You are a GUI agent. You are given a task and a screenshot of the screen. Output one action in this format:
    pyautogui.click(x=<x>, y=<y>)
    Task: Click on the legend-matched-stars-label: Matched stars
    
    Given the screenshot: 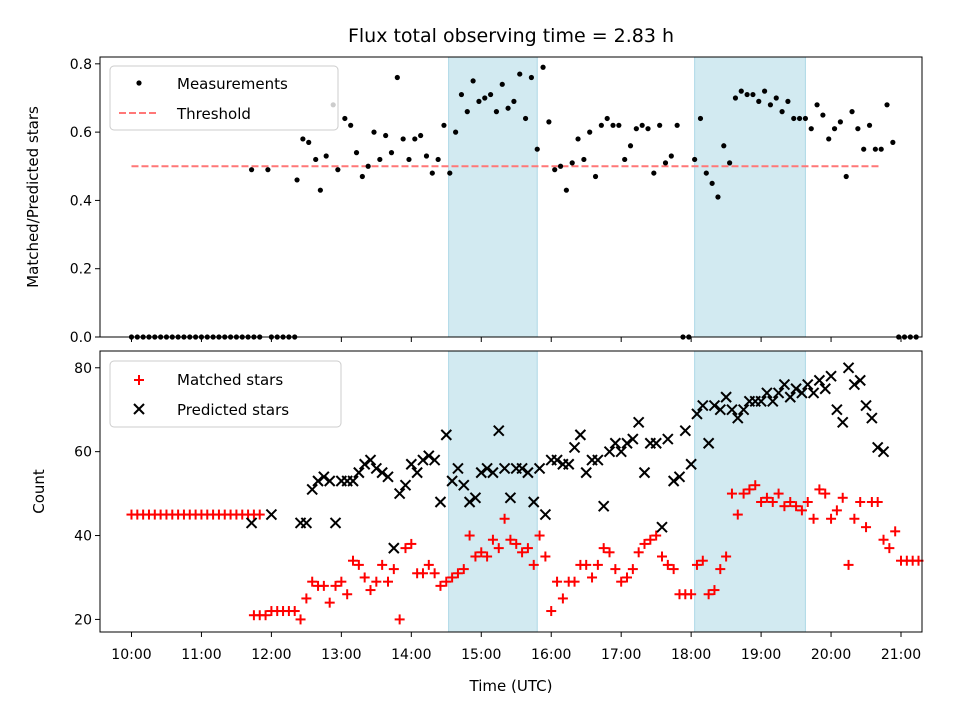 What is the action you would take?
    pyautogui.click(x=230, y=380)
    